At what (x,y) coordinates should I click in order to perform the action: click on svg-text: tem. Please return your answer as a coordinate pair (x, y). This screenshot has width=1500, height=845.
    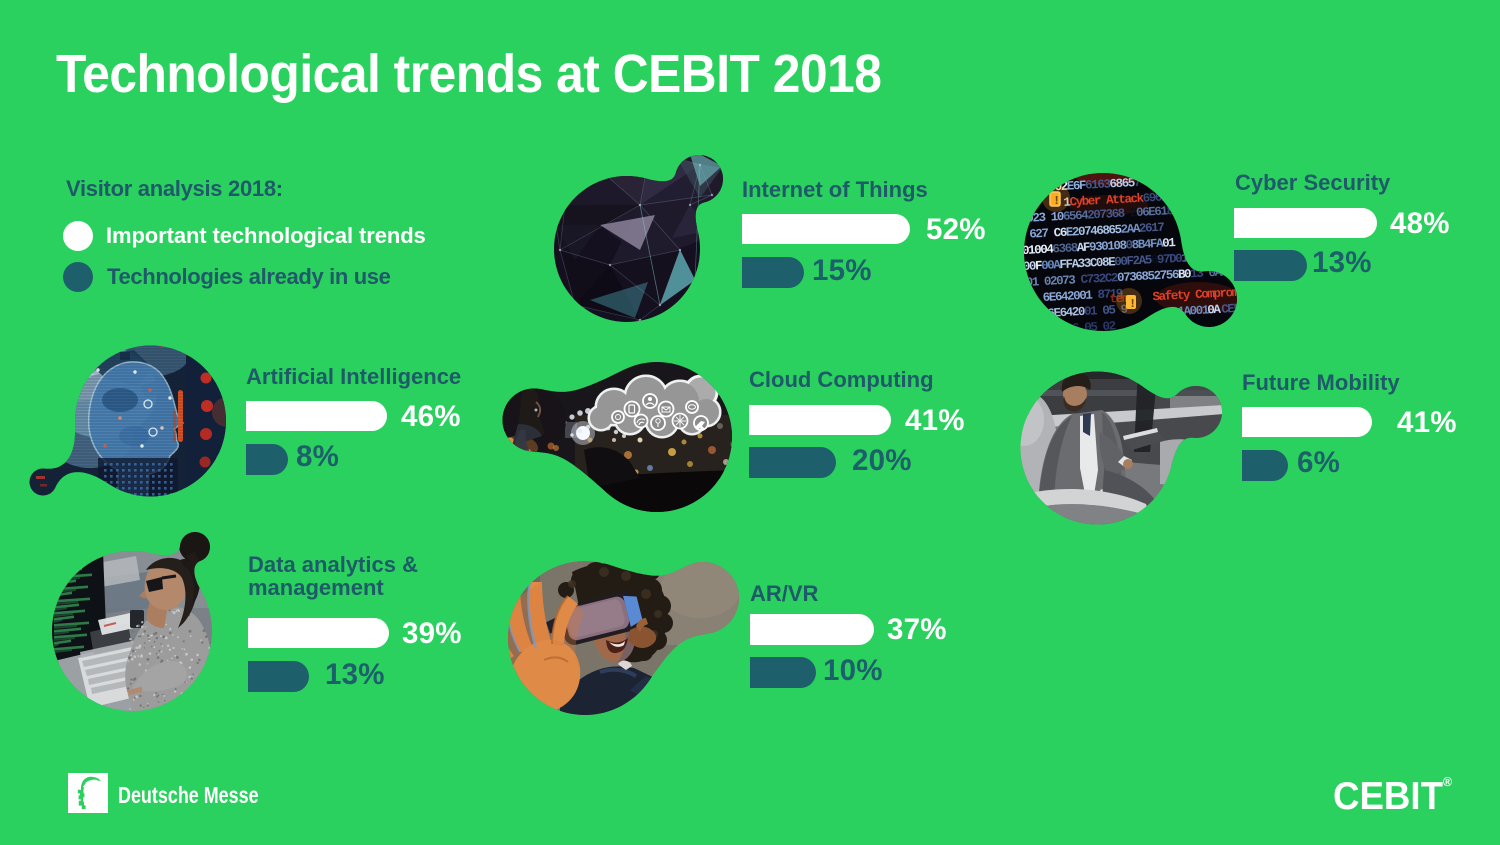
    Looking at the image, I should click on (1119, 299).